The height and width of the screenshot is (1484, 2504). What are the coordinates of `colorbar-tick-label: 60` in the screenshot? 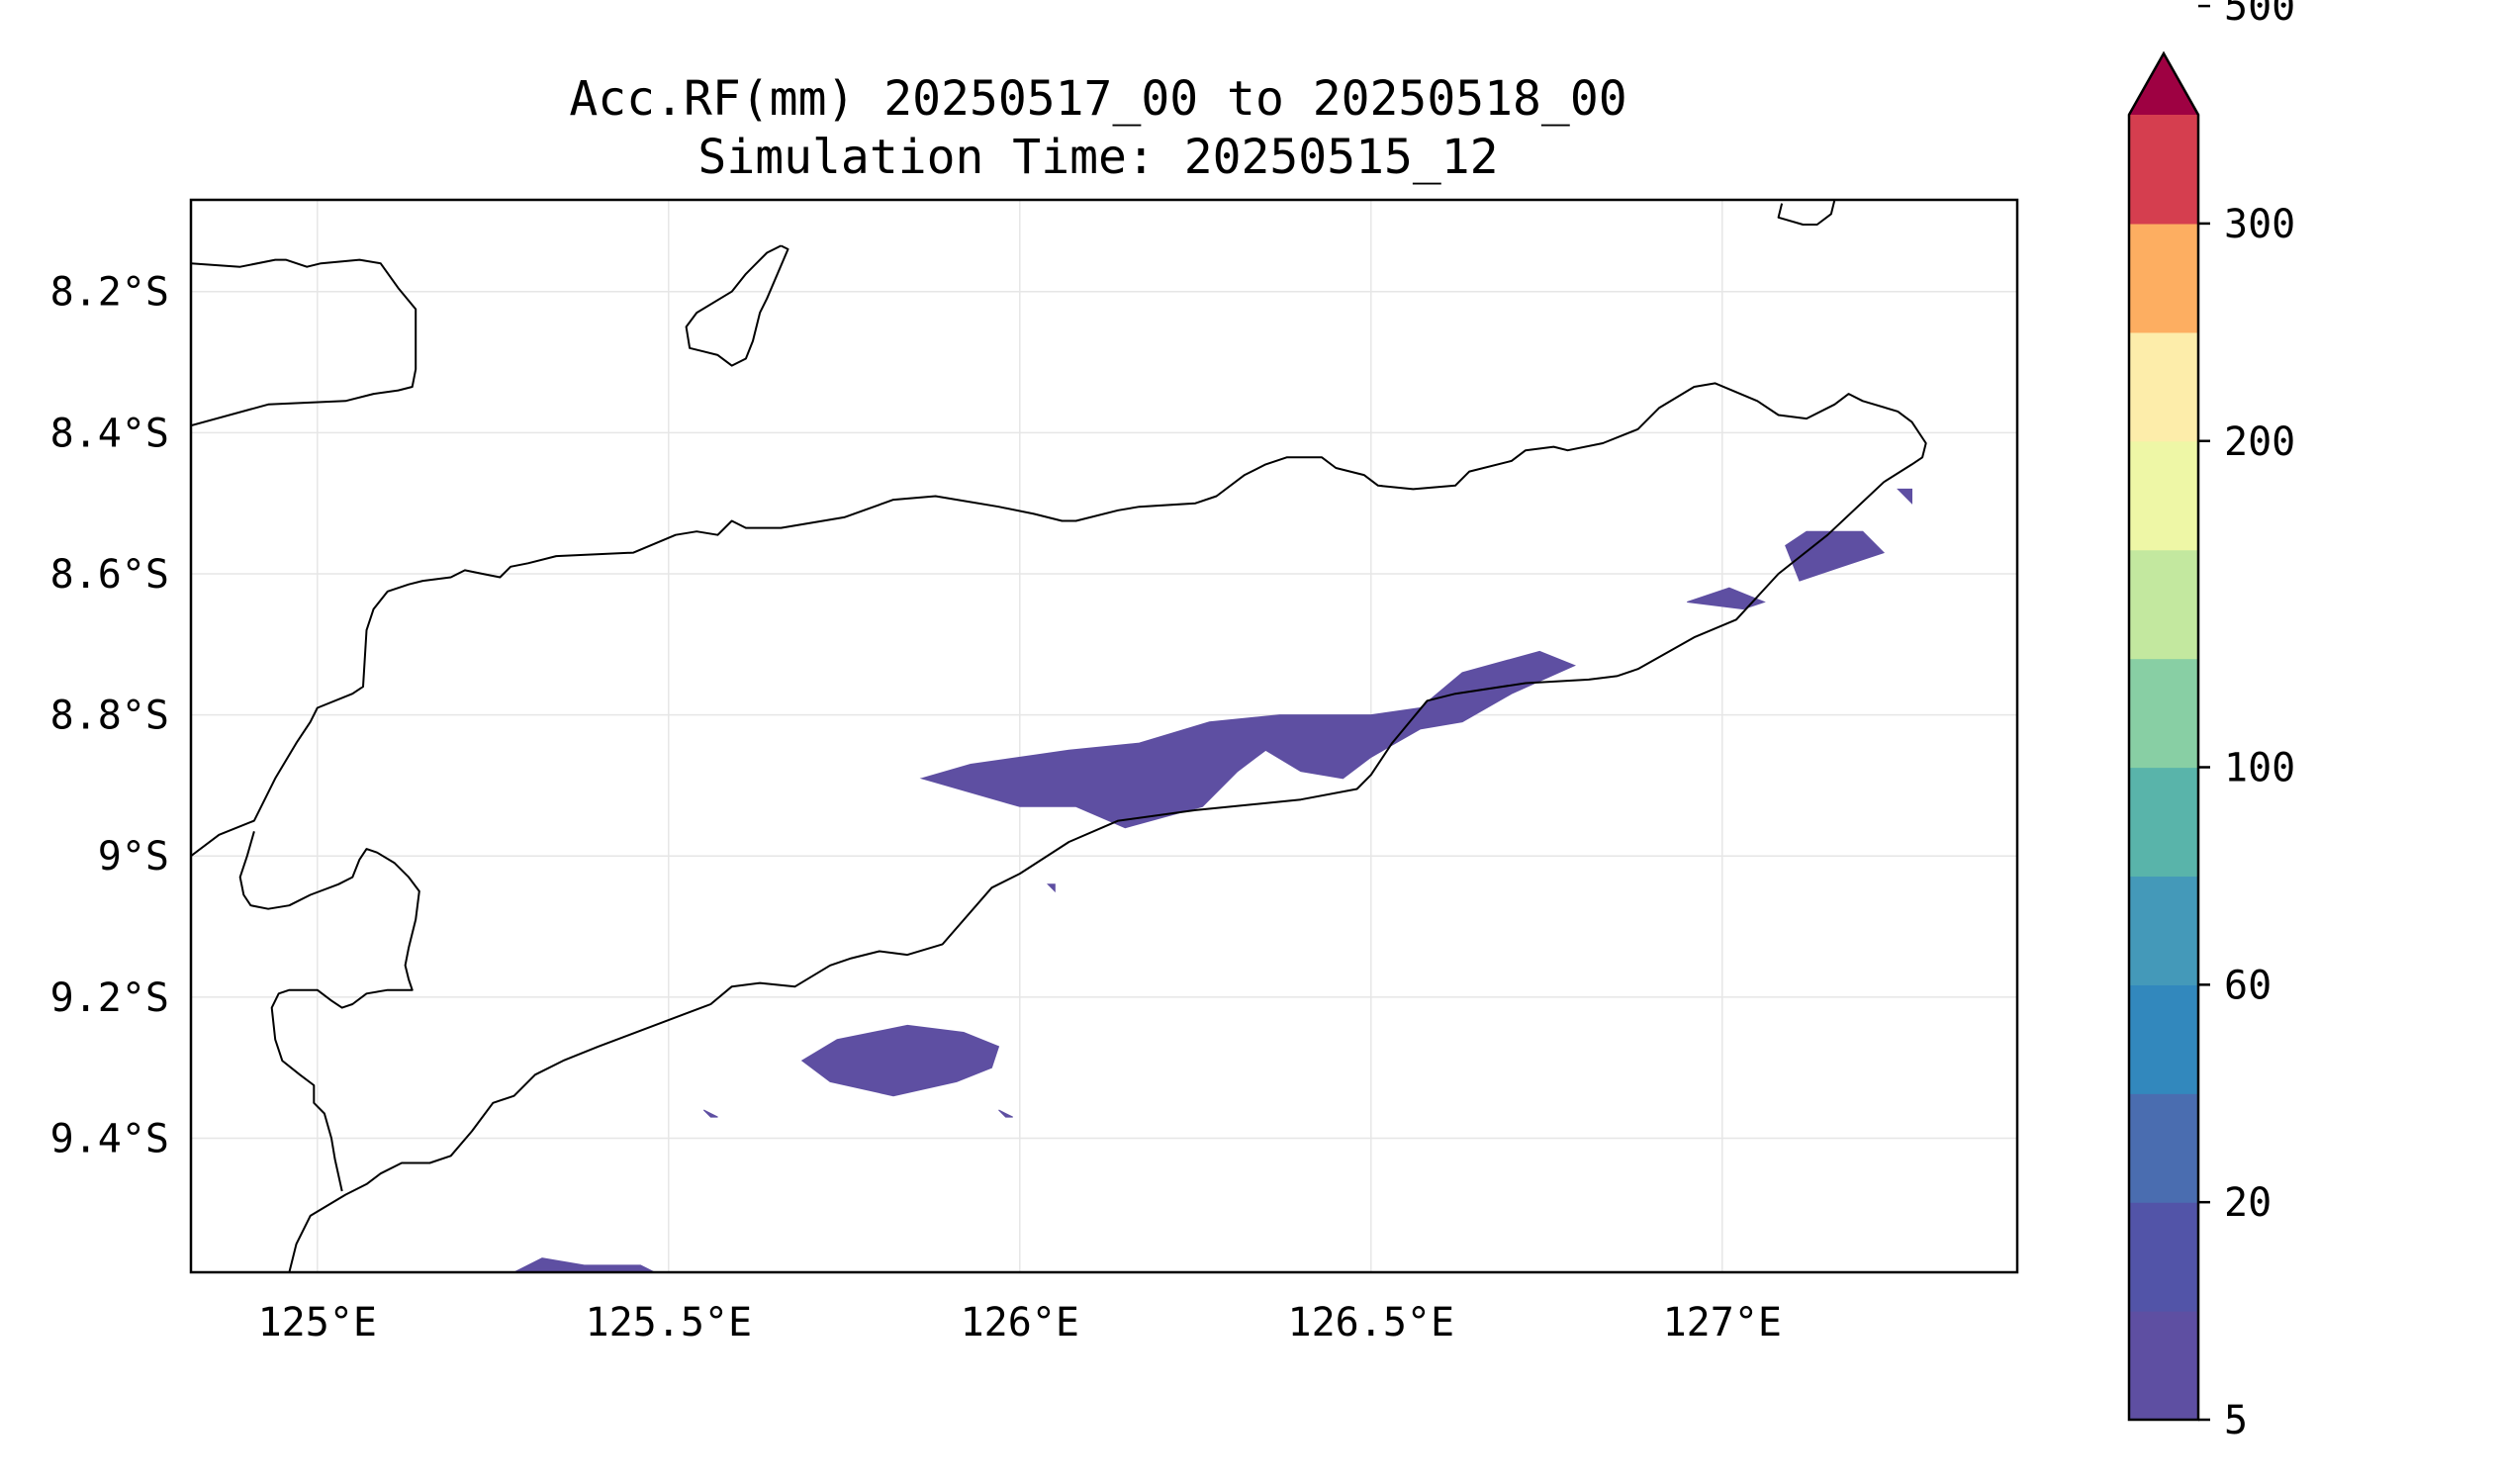 It's located at (2248, 985).